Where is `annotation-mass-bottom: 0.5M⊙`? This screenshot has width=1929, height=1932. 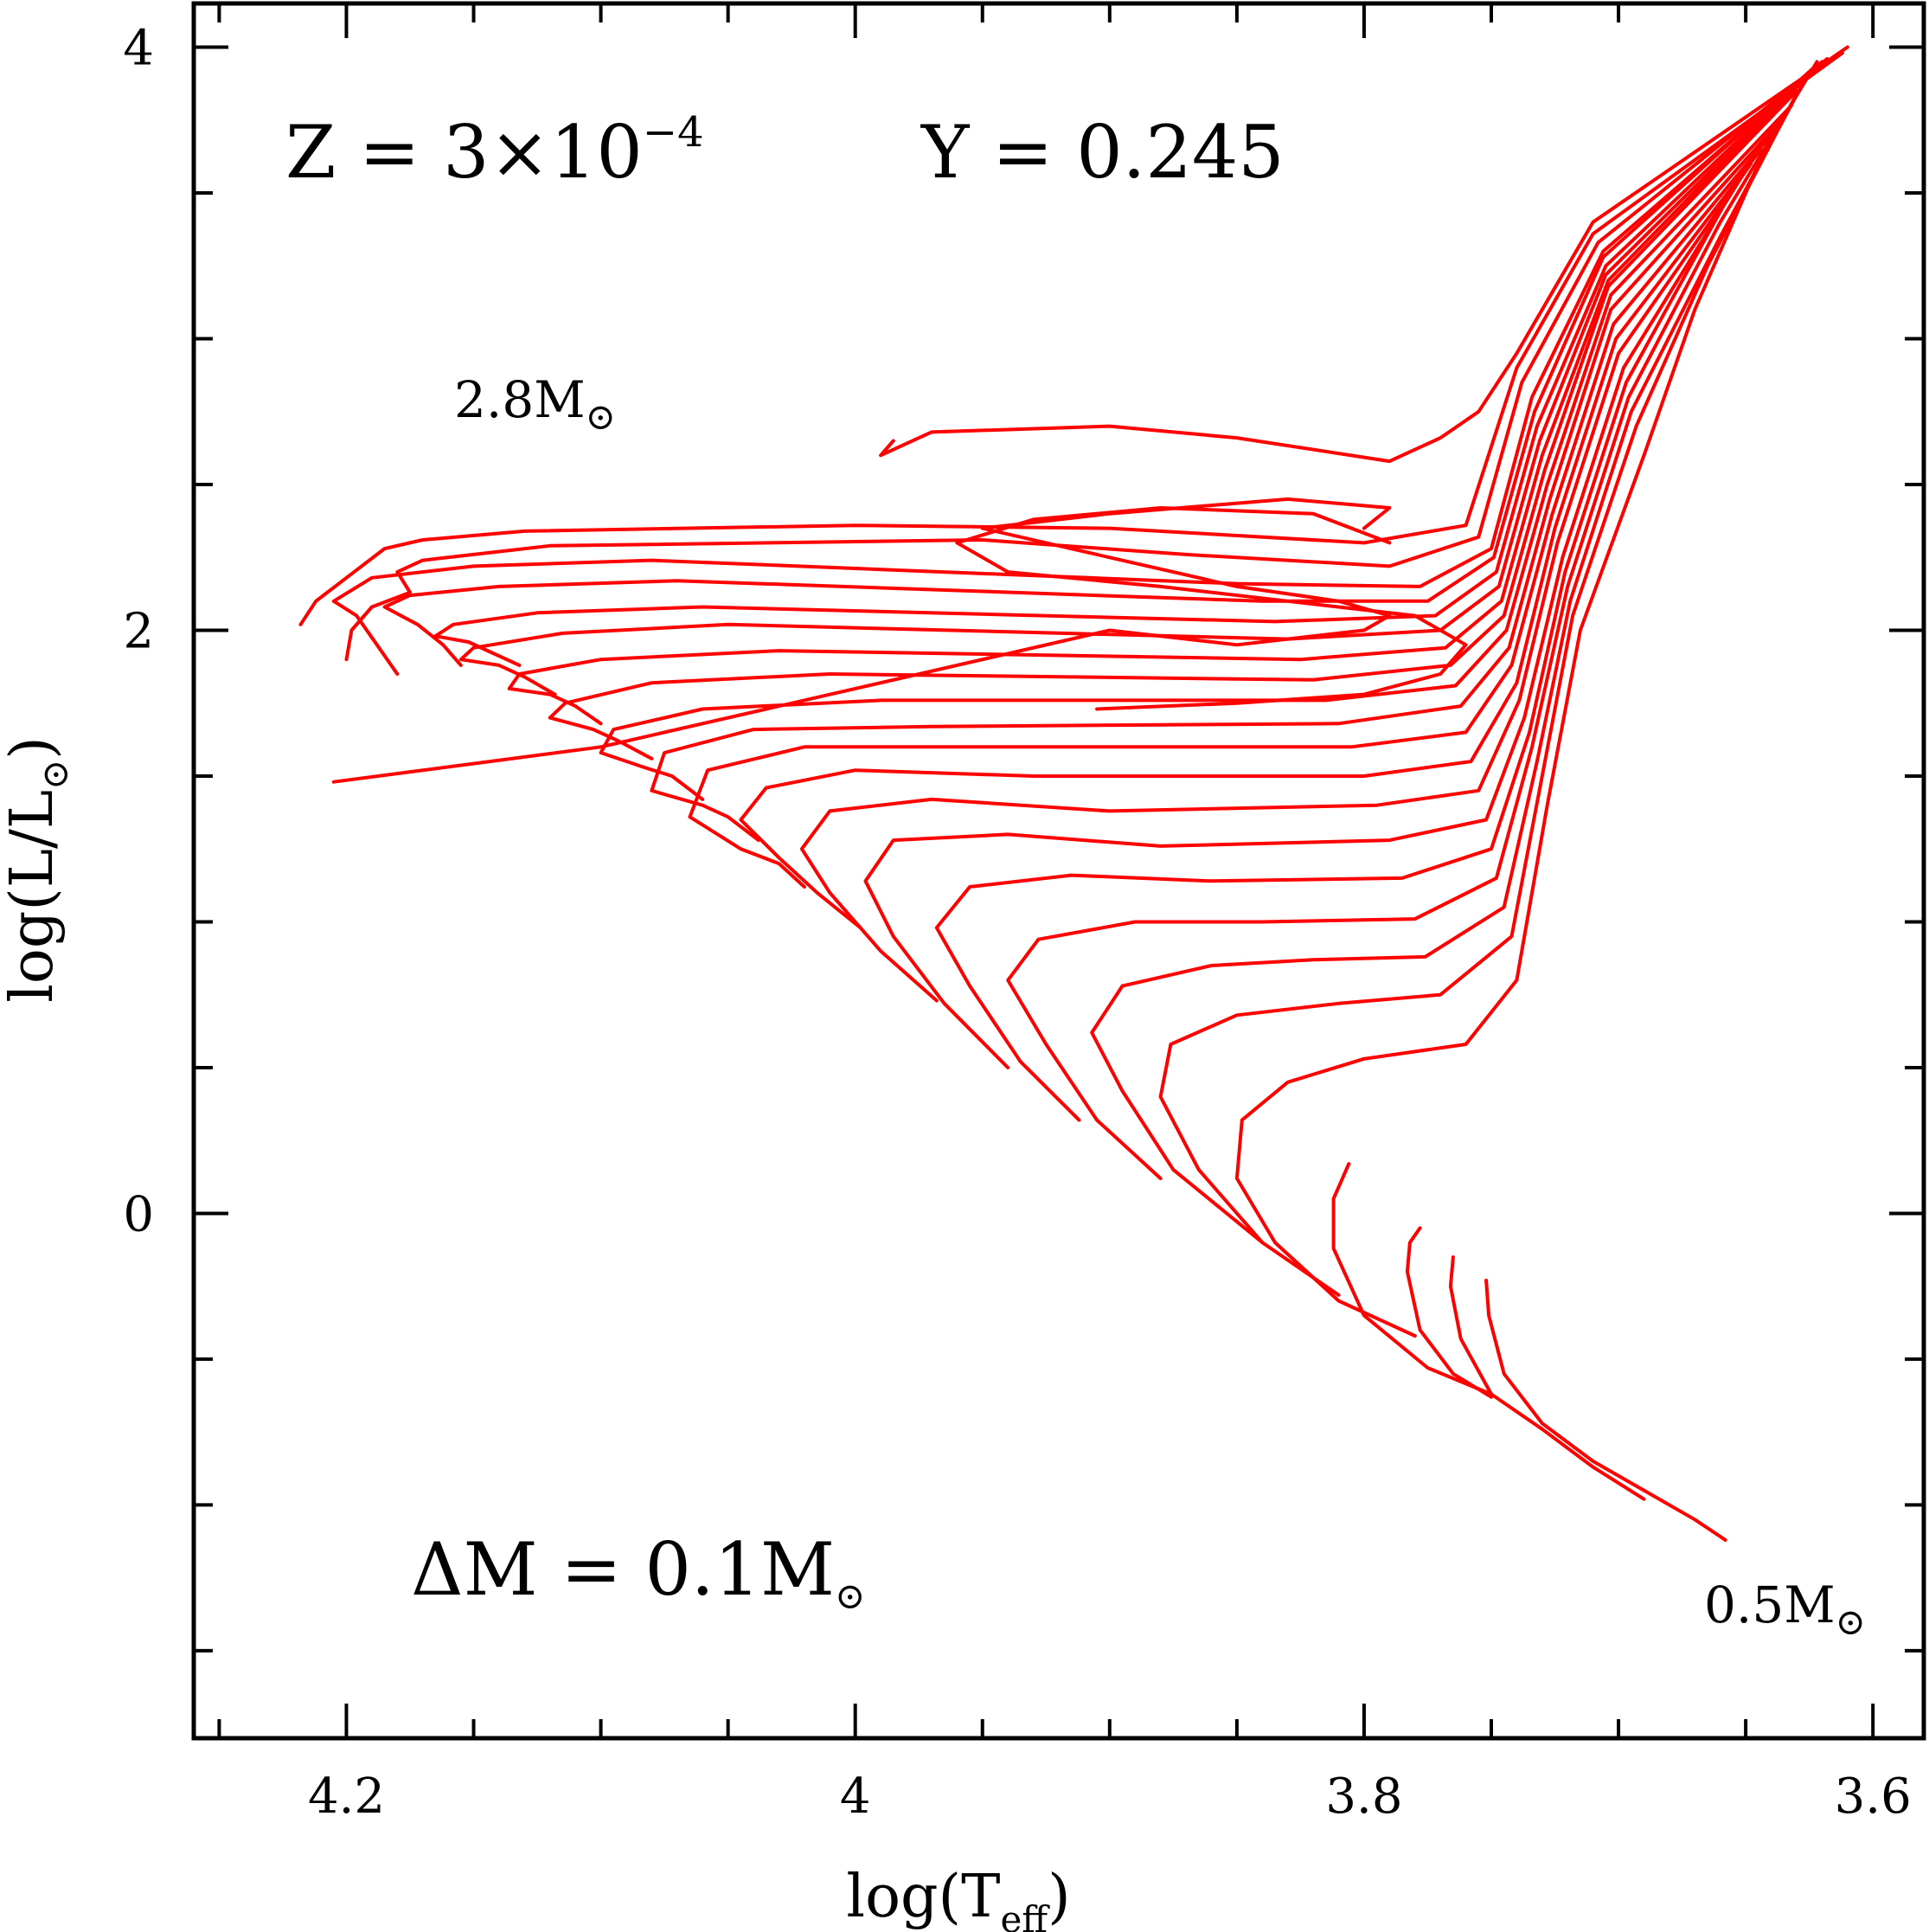
annotation-mass-bottom: 0.5M⊙ is located at coordinates (1785, 1609).